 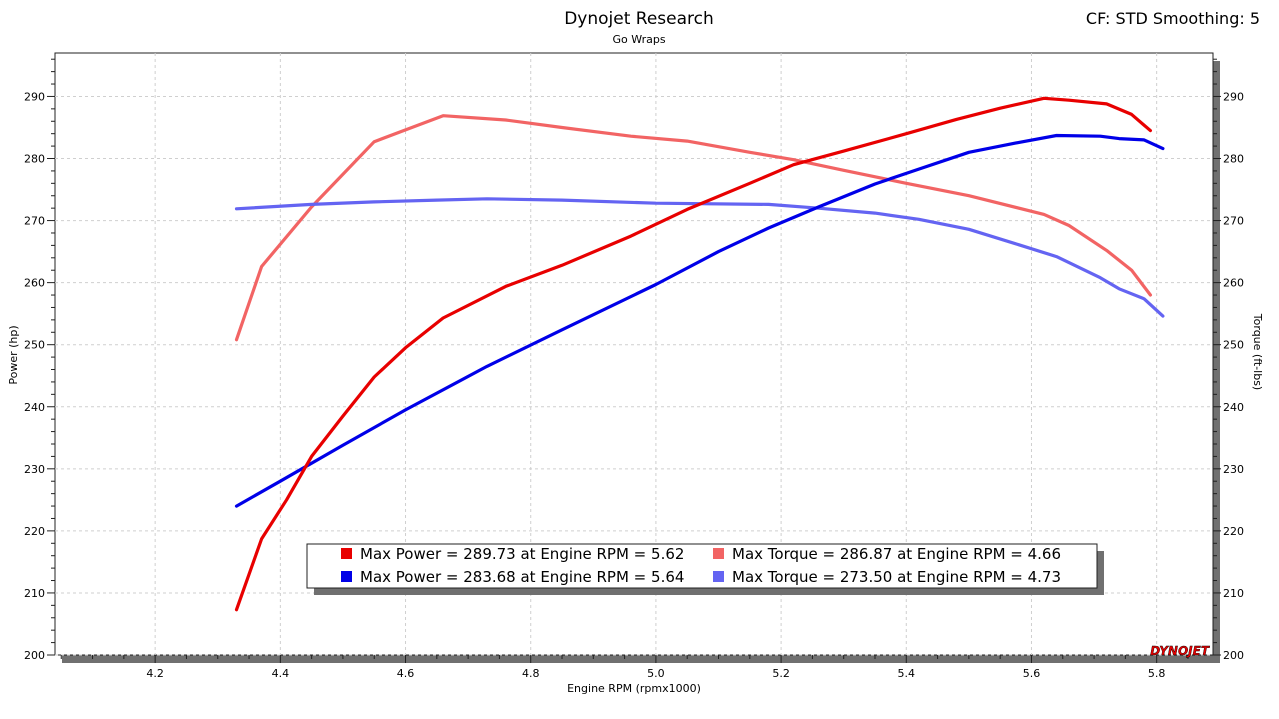 I want to click on legend-label-1: Max Power = 283.68 at Engine RPM = 5.64, so click(x=522, y=577).